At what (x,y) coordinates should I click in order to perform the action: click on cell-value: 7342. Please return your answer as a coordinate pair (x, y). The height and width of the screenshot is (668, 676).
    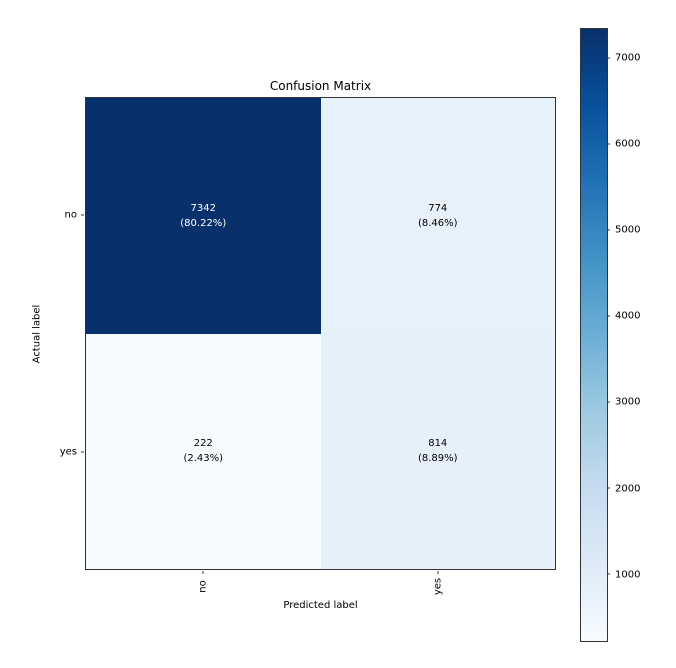
    Looking at the image, I should click on (203, 208).